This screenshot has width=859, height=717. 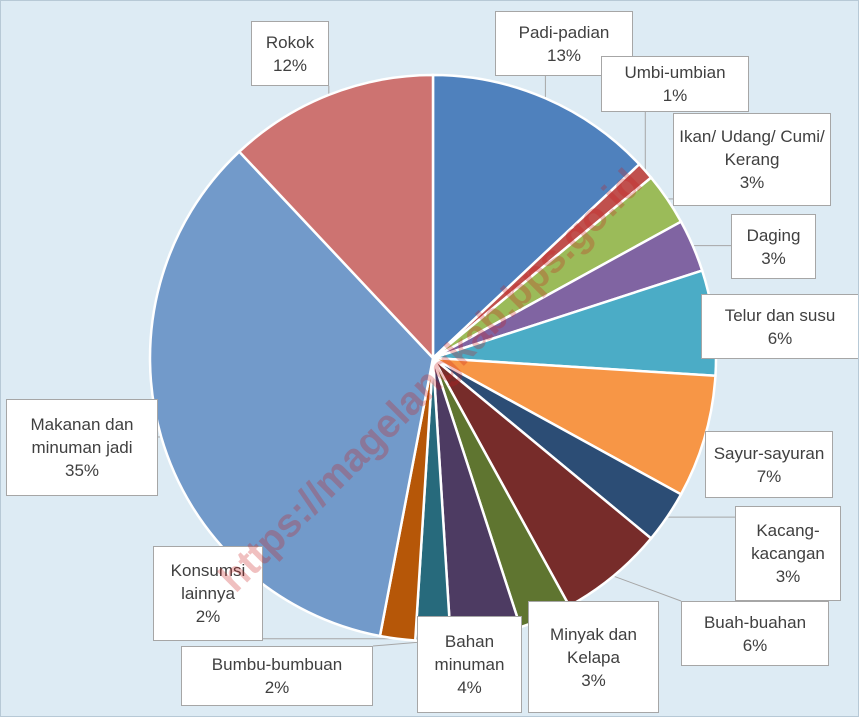 I want to click on slice-name: Bahan minuman, so click(x=469, y=653).